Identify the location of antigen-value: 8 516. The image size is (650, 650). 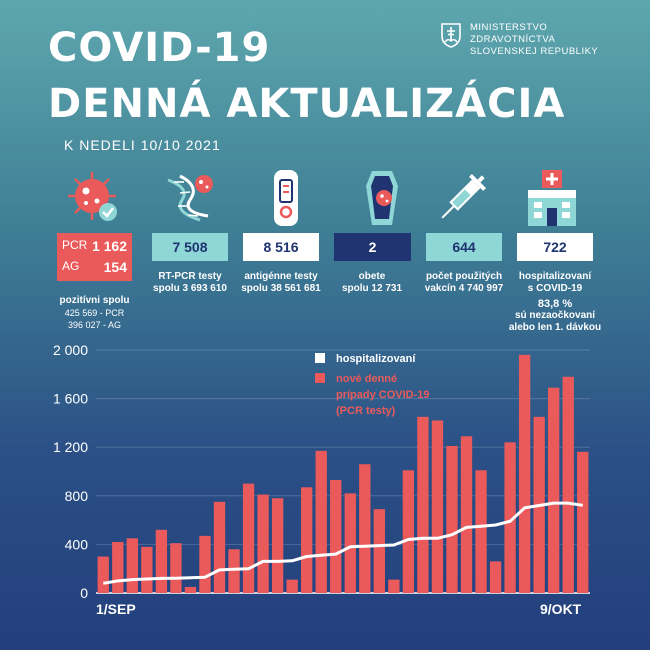
(281, 247).